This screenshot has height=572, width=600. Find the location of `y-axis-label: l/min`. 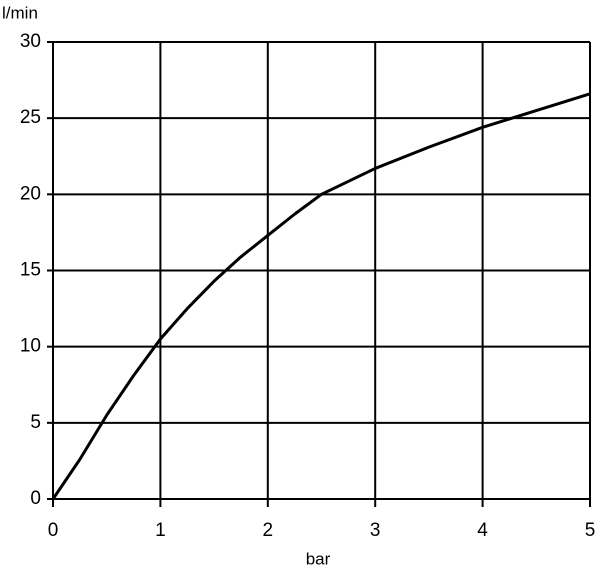

y-axis-label: l/min is located at coordinates (20, 12).